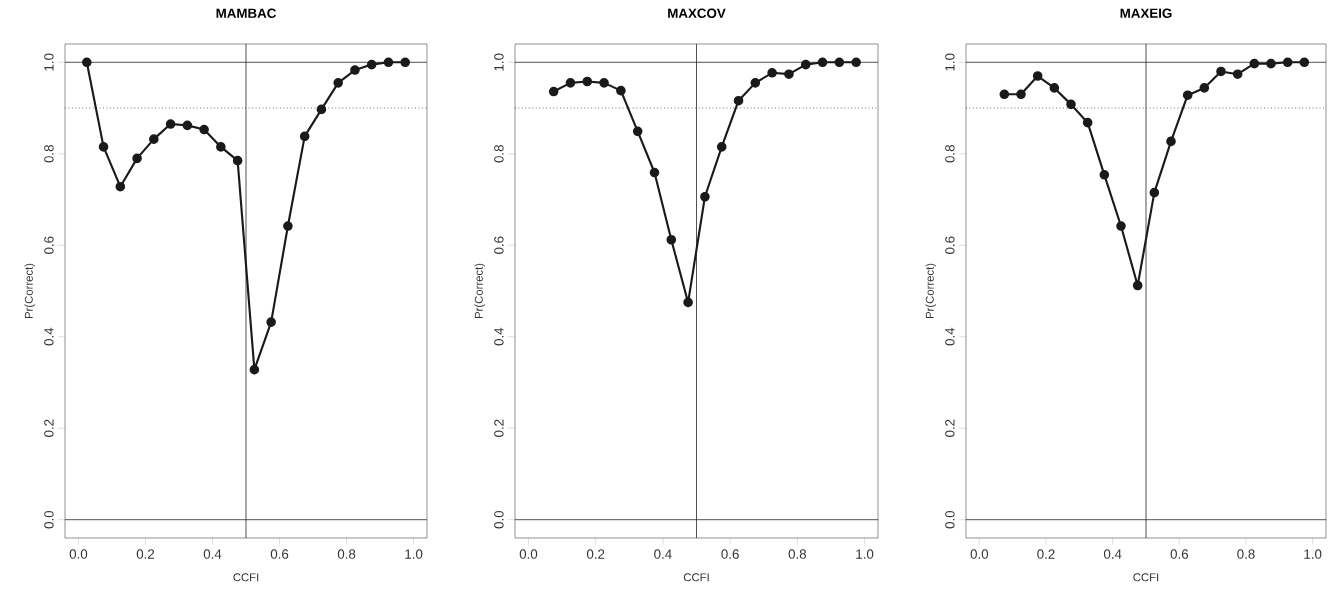  I want to click on chart-title: MAXEIG, so click(1146, 13).